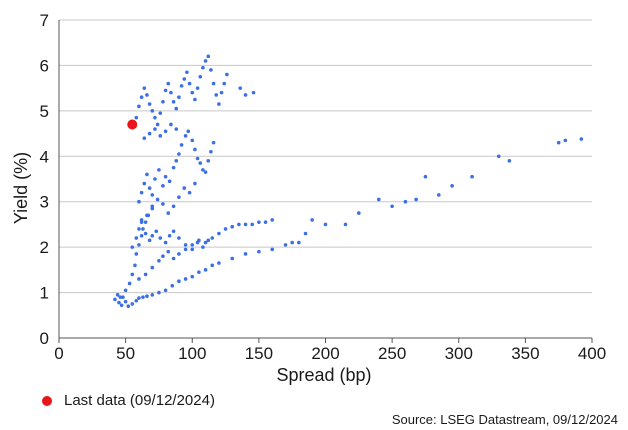  Describe the element at coordinates (44, 202) in the screenshot. I see `y-tick-label: 3` at that location.